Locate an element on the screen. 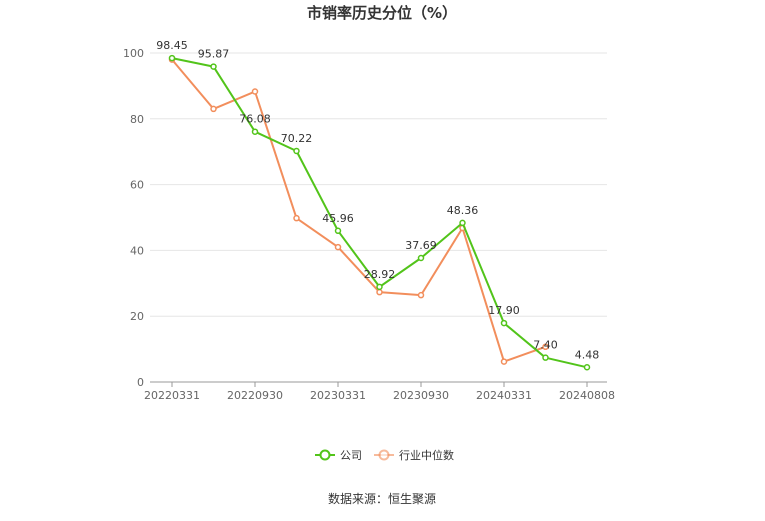 Image resolution: width=765 pixels, height=521 pixels. x-tick-label: 20230930 is located at coordinates (421, 395).